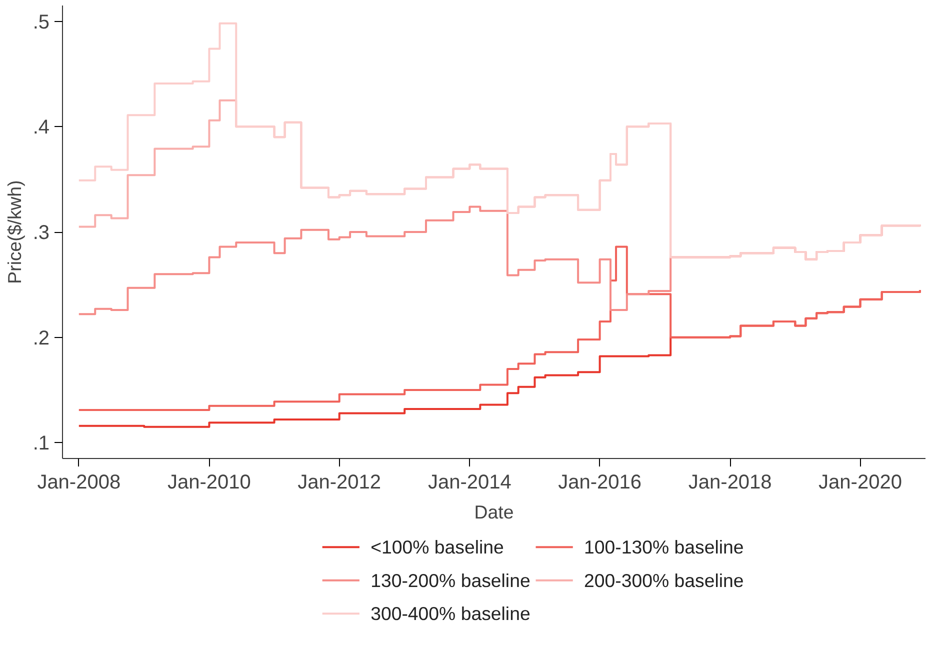 The width and height of the screenshot is (935, 666). What do you see at coordinates (470, 483) in the screenshot?
I see `x-tick-label: Jan-2014` at bounding box center [470, 483].